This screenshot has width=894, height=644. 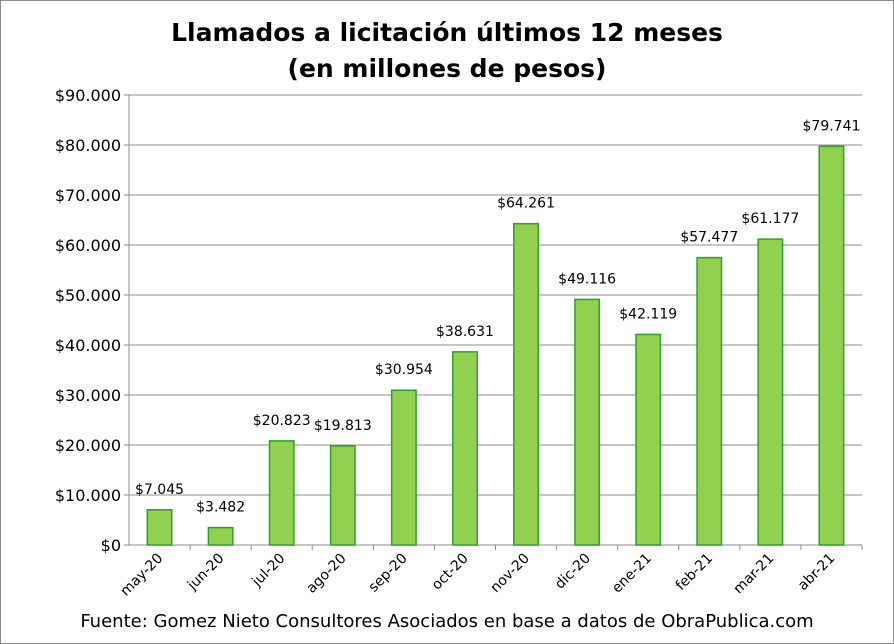 I want to click on y-tick-label: $90.000, so click(x=88, y=95).